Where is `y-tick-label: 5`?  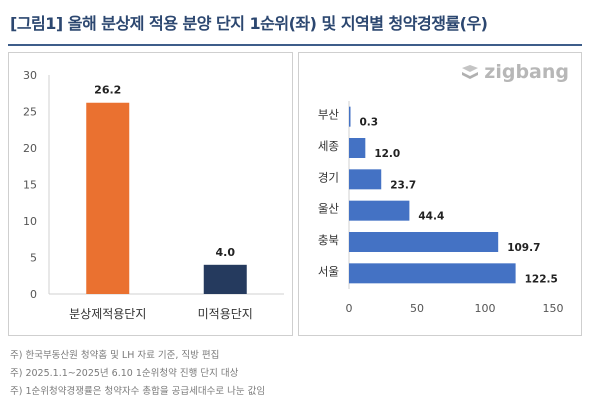 y-tick-label: 5 is located at coordinates (33, 258).